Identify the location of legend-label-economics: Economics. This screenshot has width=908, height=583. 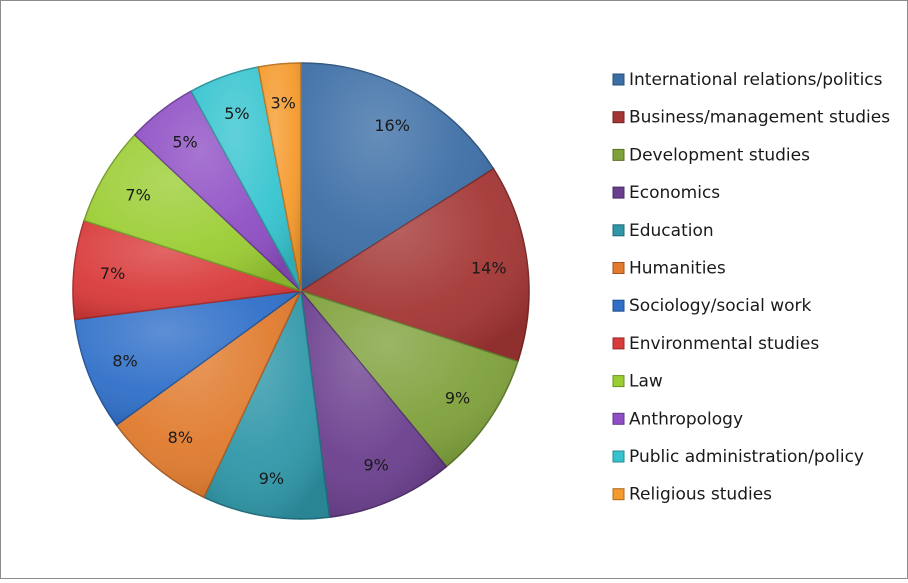
(674, 193).